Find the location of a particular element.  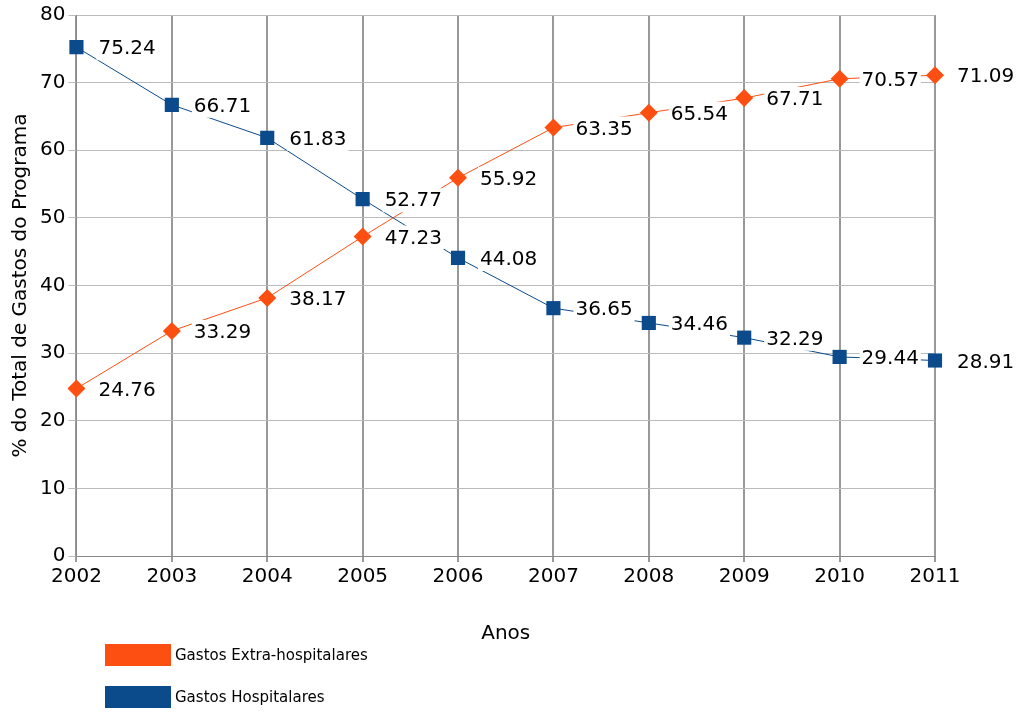

x-tick-label: 2007 is located at coordinates (553, 575).